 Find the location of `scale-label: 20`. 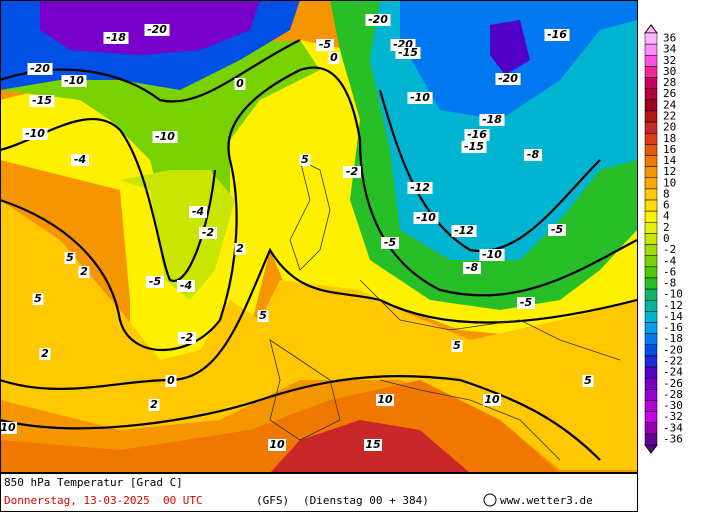

scale-label: 20 is located at coordinates (669, 127).